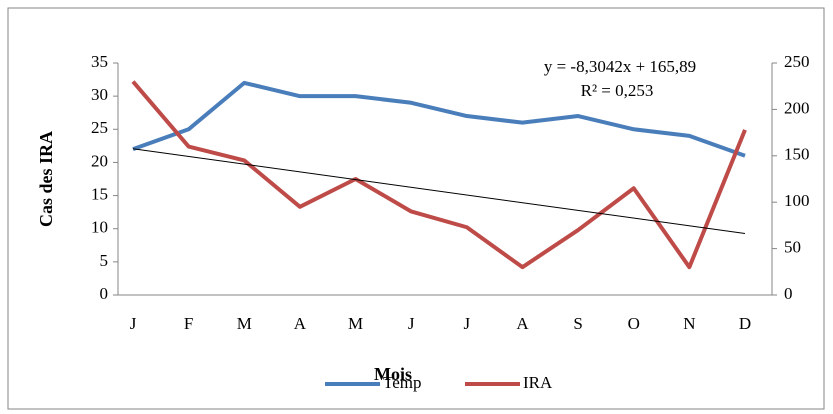 This screenshot has width=833, height=414. Describe the element at coordinates (99, 193) in the screenshot. I see `y-tick-label: 15` at that location.